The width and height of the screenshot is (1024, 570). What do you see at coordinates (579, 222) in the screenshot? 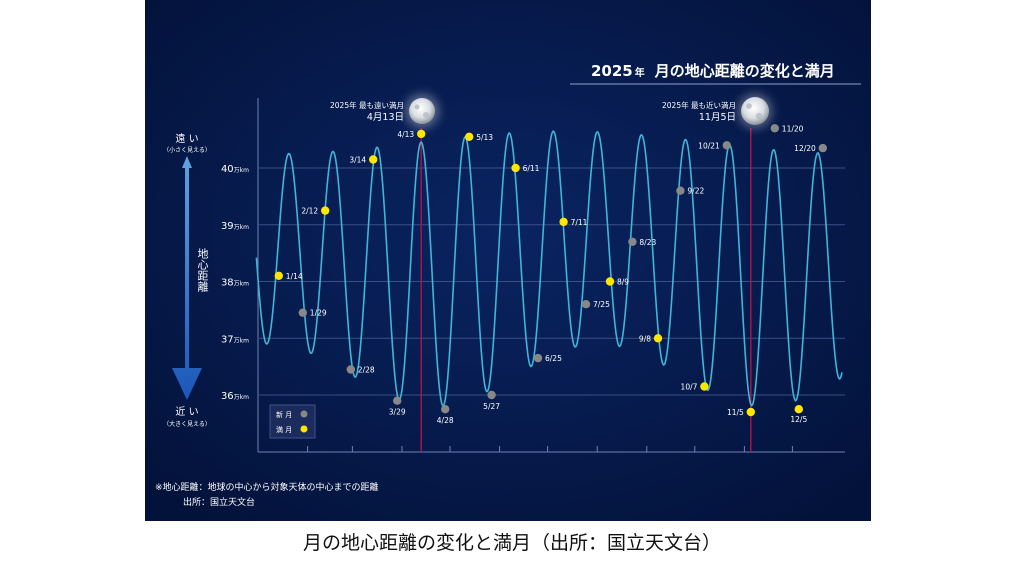
I see `full-moon-label: 7/11` at bounding box center [579, 222].